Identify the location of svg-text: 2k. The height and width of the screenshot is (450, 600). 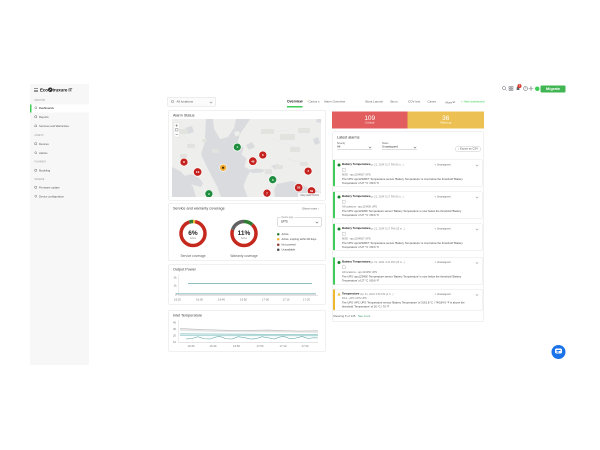
(176, 278).